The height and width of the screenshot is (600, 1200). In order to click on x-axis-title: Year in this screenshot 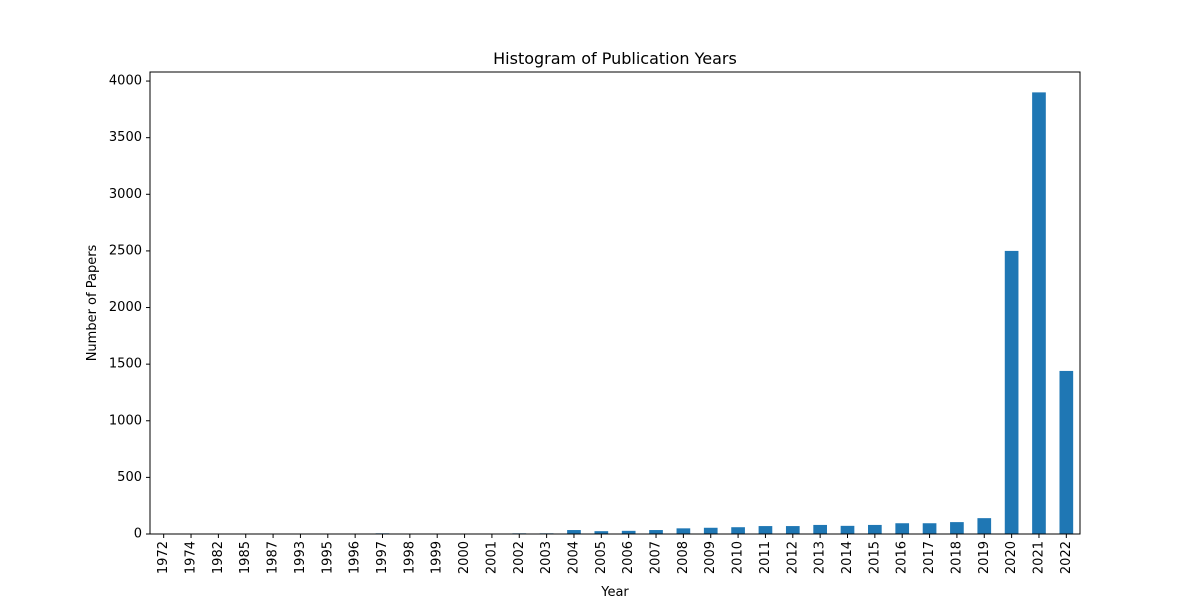, I will do `click(614, 592)`.